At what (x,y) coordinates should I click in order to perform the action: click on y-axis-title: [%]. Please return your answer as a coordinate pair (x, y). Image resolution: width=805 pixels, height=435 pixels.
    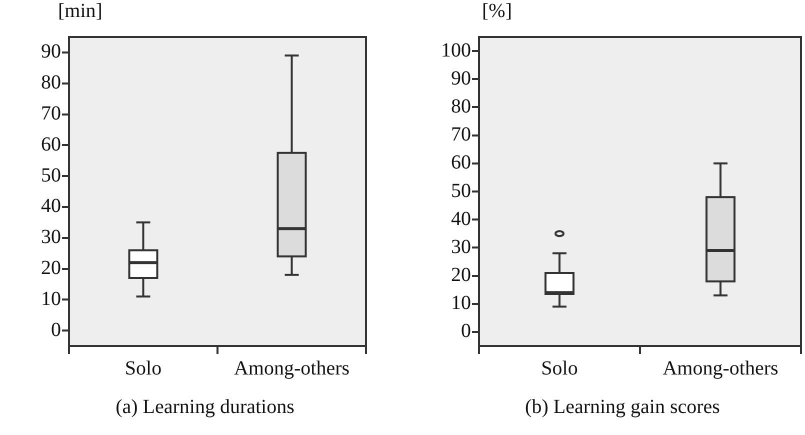
    Looking at the image, I should click on (497, 11).